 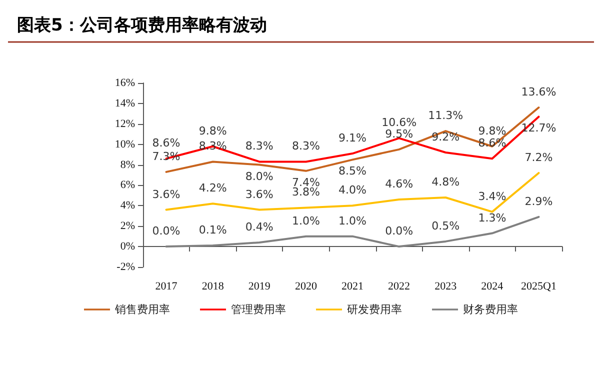 I want to click on legend-label: 财务费用率, so click(x=490, y=309).